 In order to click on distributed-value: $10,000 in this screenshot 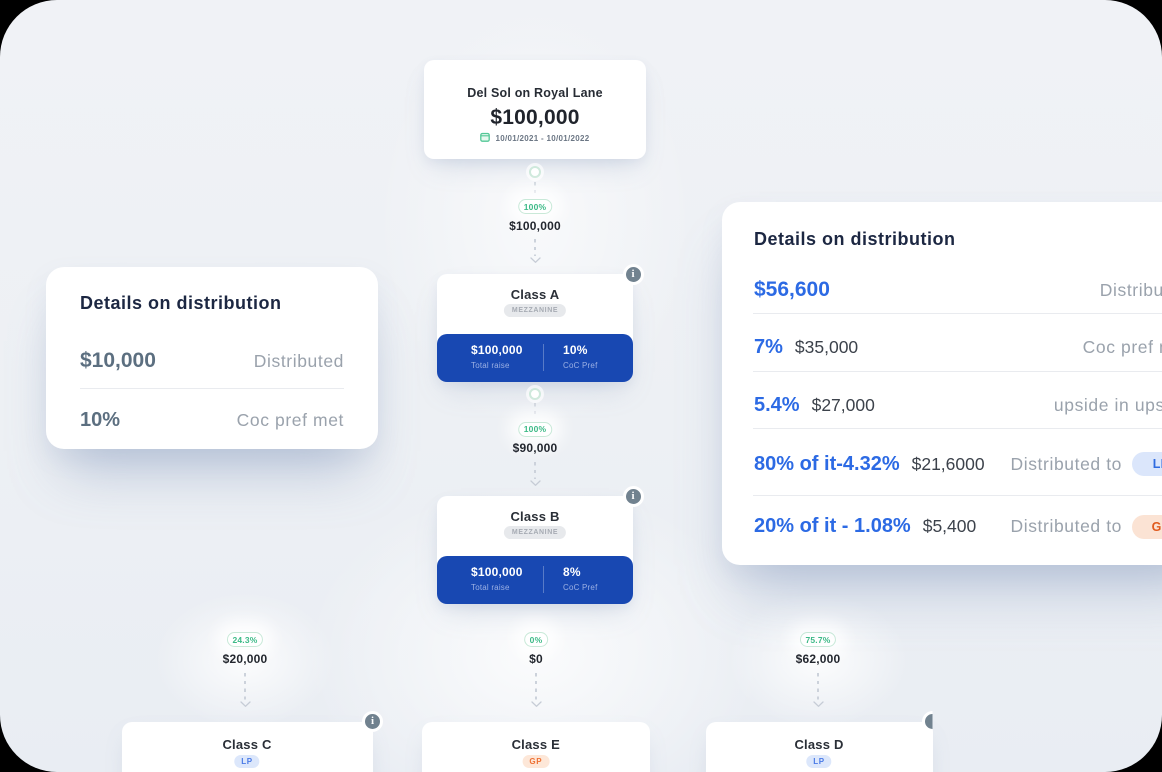, I will do `click(118, 360)`.